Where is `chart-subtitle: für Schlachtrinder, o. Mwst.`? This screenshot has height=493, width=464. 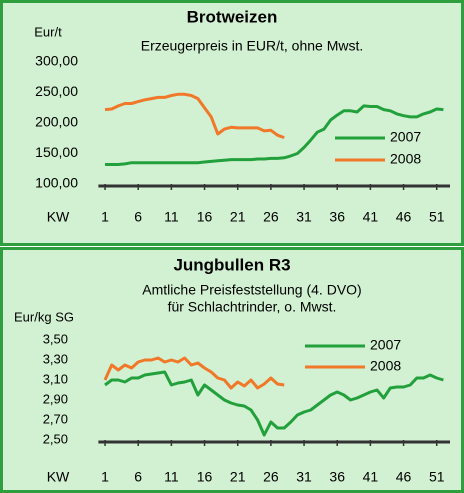
chart-subtitle: für Schlachtrinder, o. Mwst. is located at coordinates (252, 307).